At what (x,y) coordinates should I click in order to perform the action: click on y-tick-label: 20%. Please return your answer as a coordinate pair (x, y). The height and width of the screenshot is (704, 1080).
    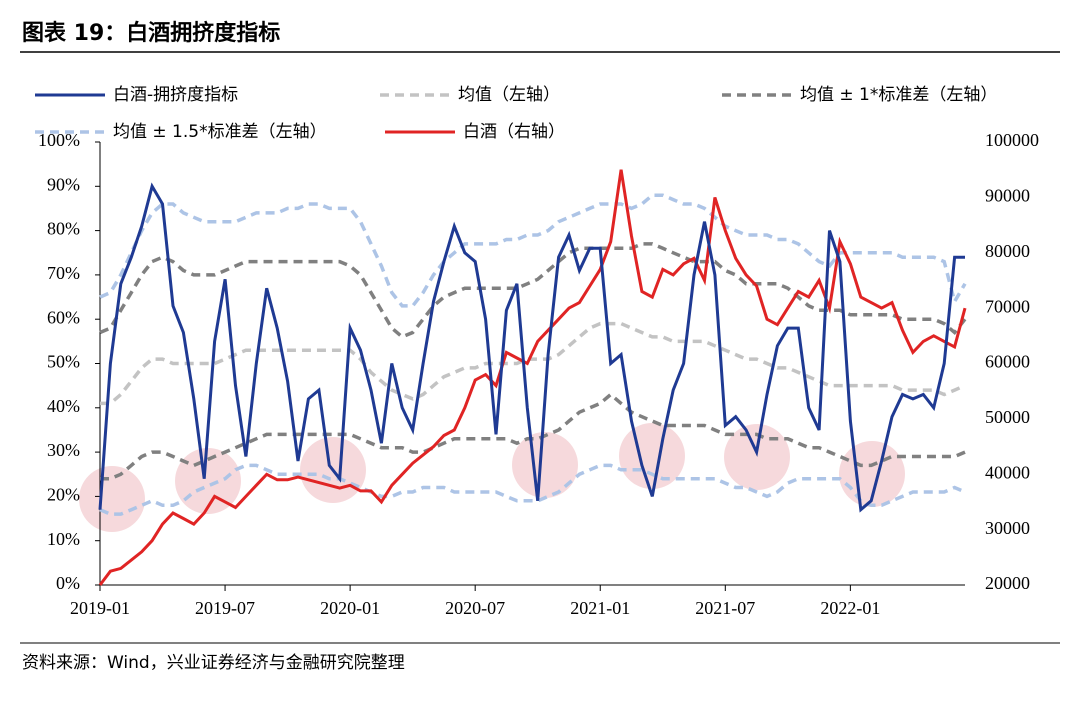
    Looking at the image, I should click on (63, 495).